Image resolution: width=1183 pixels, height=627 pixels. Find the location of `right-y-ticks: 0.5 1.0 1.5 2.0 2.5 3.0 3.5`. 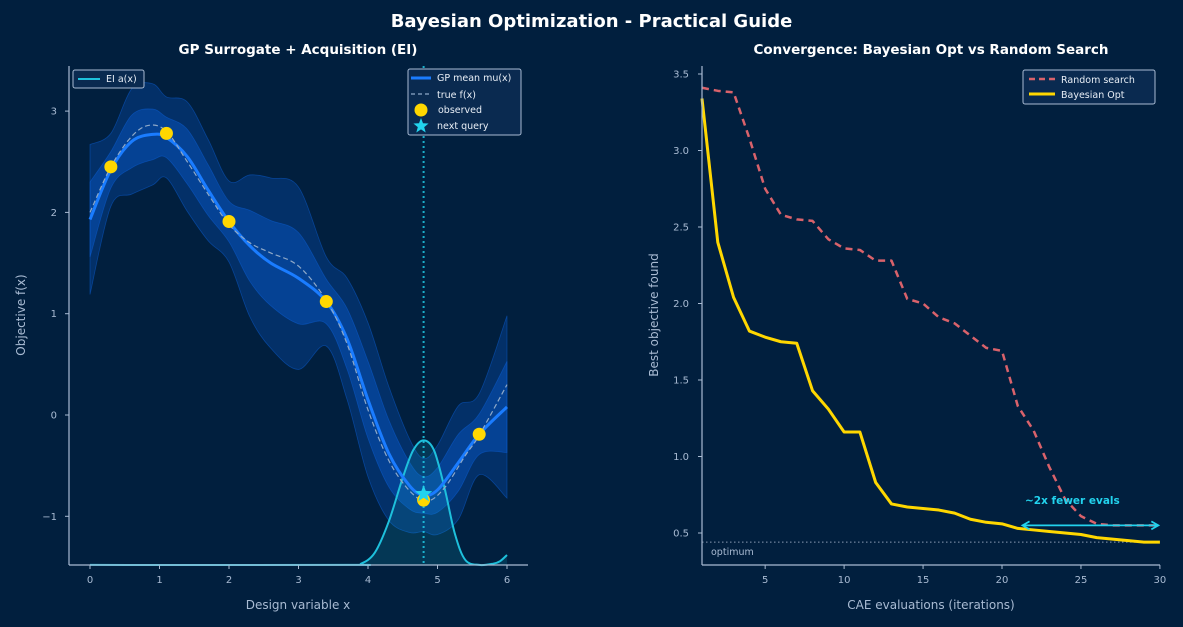

right-y-ticks: 0.5 1.0 1.5 2.0 2.5 3.0 3.5 is located at coordinates (687, 305).